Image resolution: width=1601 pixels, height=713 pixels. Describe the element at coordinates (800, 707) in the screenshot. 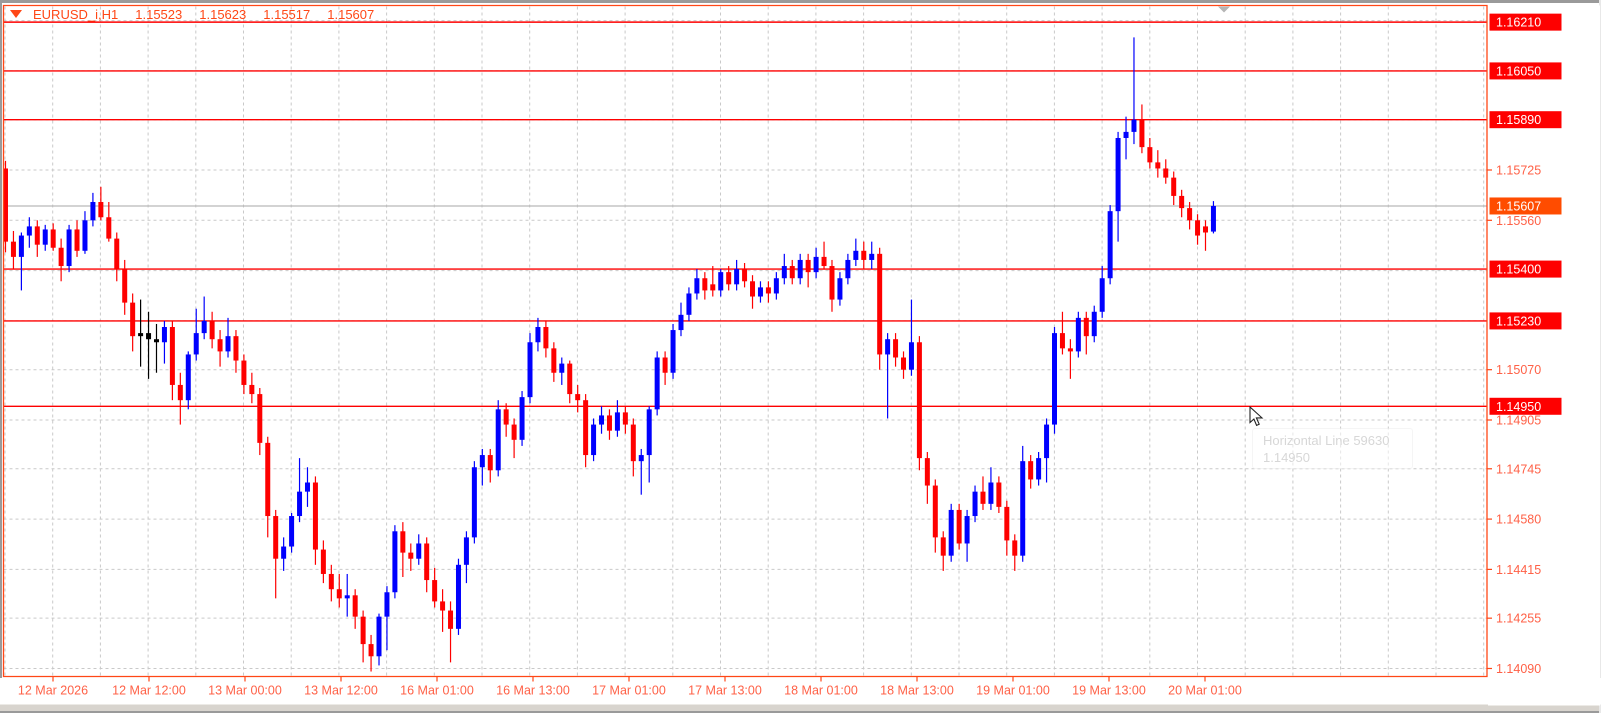

I see `window-edge-bottom` at that location.